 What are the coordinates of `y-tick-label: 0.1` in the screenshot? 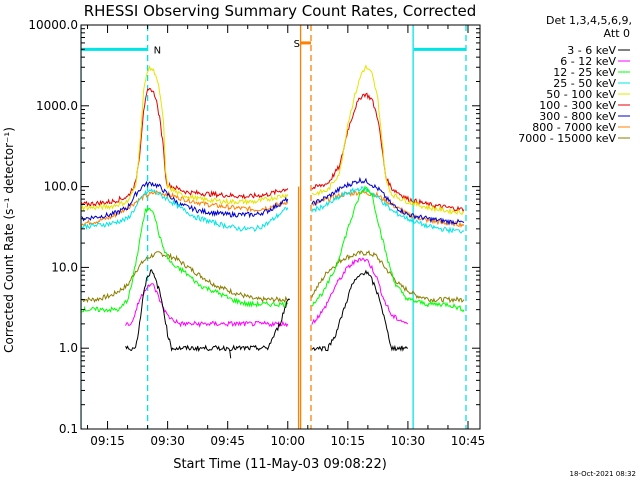 It's located at (68, 429).